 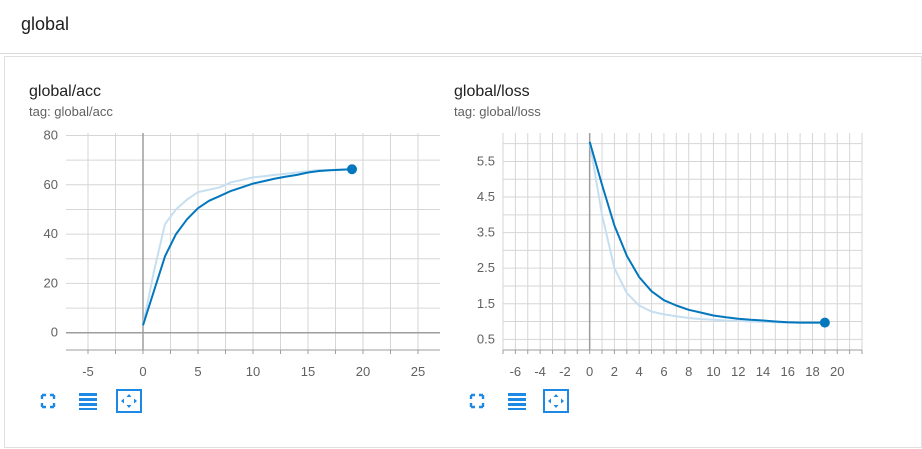 What do you see at coordinates (461, 27) in the screenshot?
I see `page-header: global` at bounding box center [461, 27].